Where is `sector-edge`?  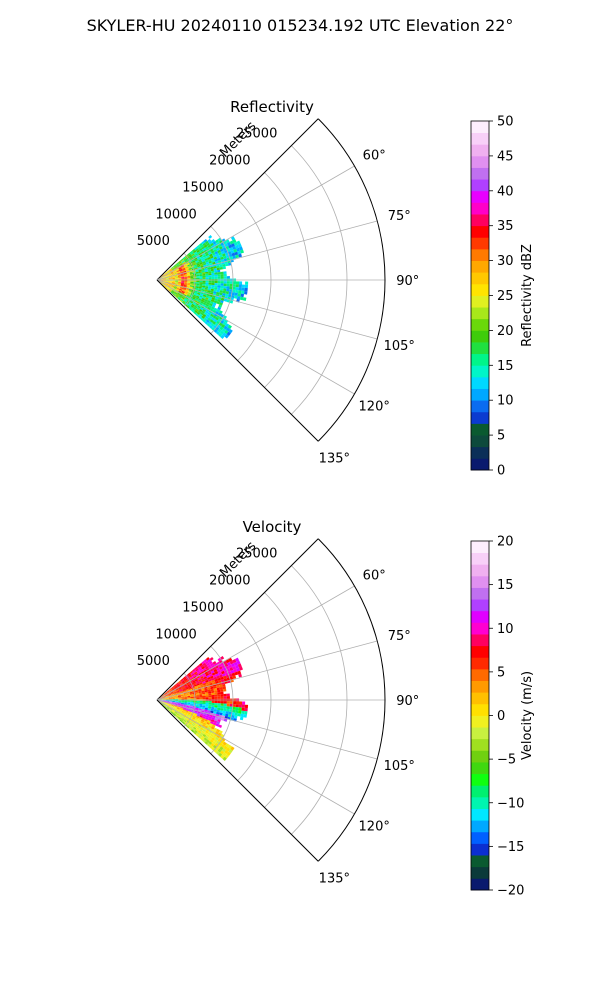 sector-edge is located at coordinates (237, 619).